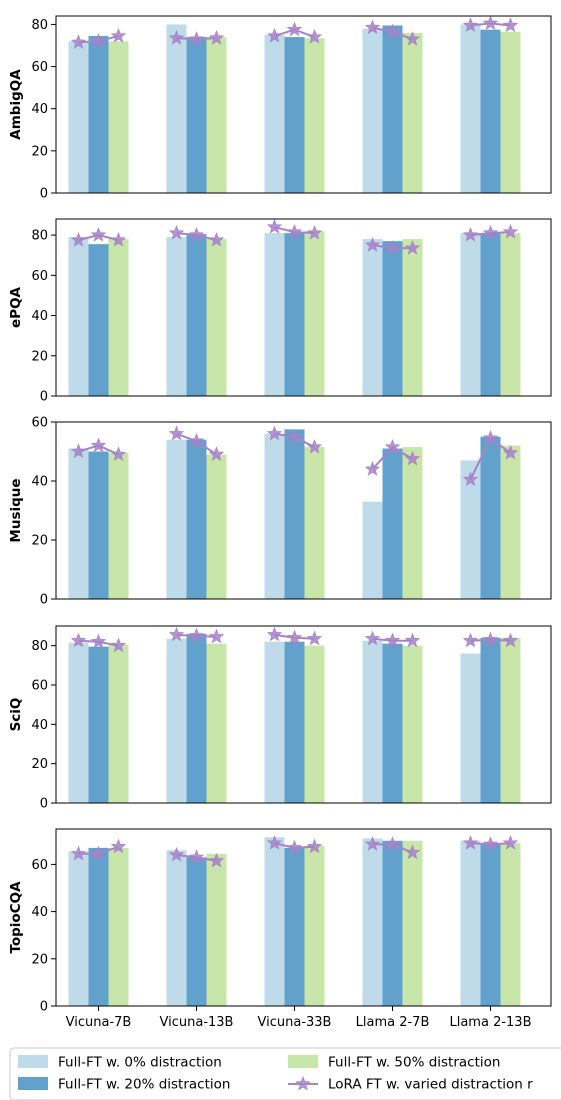 The height and width of the screenshot is (1100, 561). I want to click on legend-label: Full-FT w. 0% distraction, so click(140, 1063).